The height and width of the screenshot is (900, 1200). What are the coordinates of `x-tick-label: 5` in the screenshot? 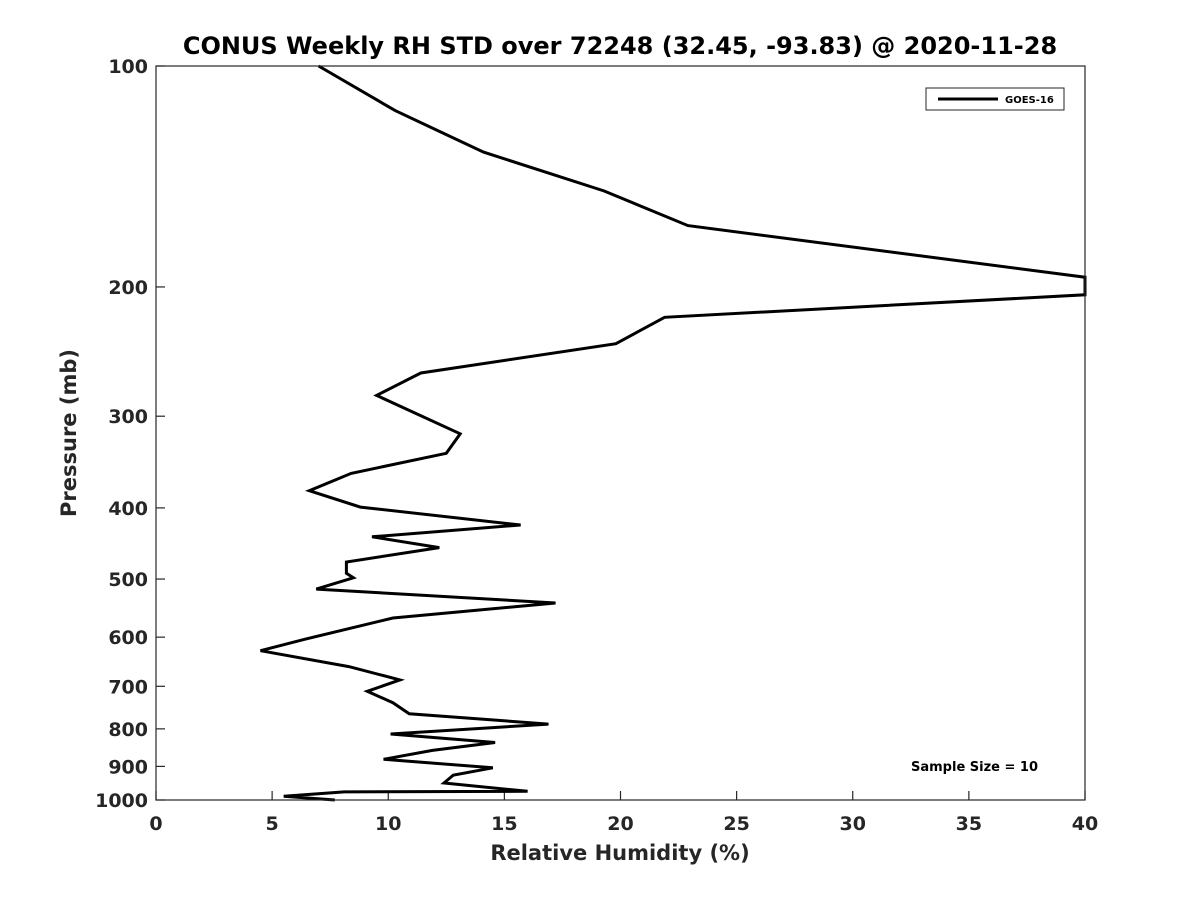 It's located at (272, 824).